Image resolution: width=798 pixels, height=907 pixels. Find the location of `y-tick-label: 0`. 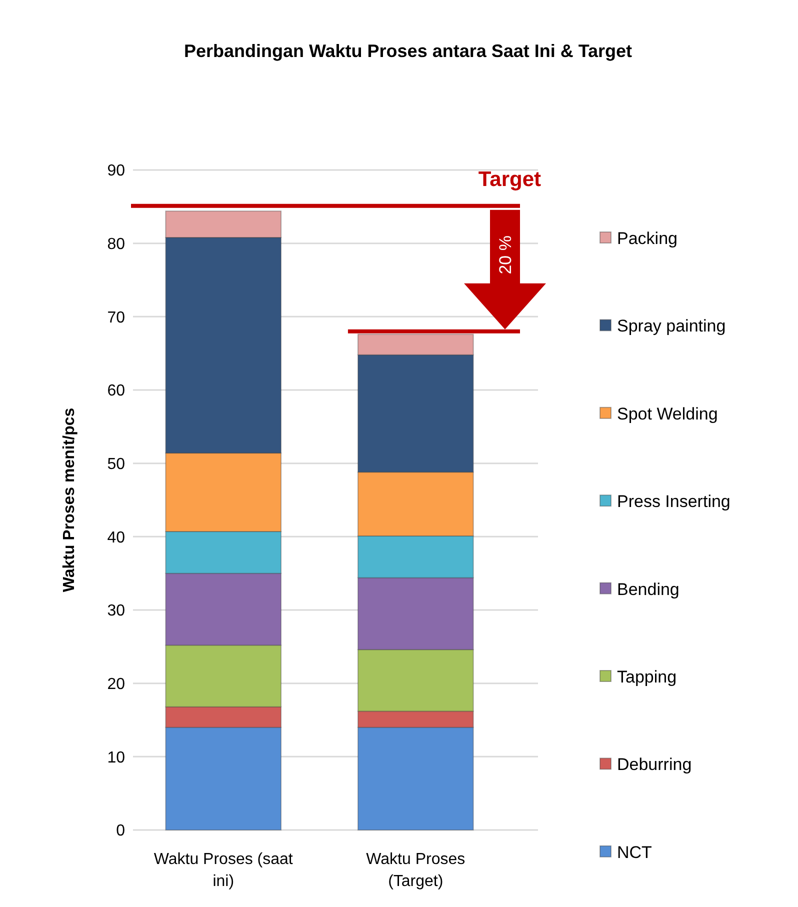

y-tick-label: 0 is located at coordinates (121, 831).